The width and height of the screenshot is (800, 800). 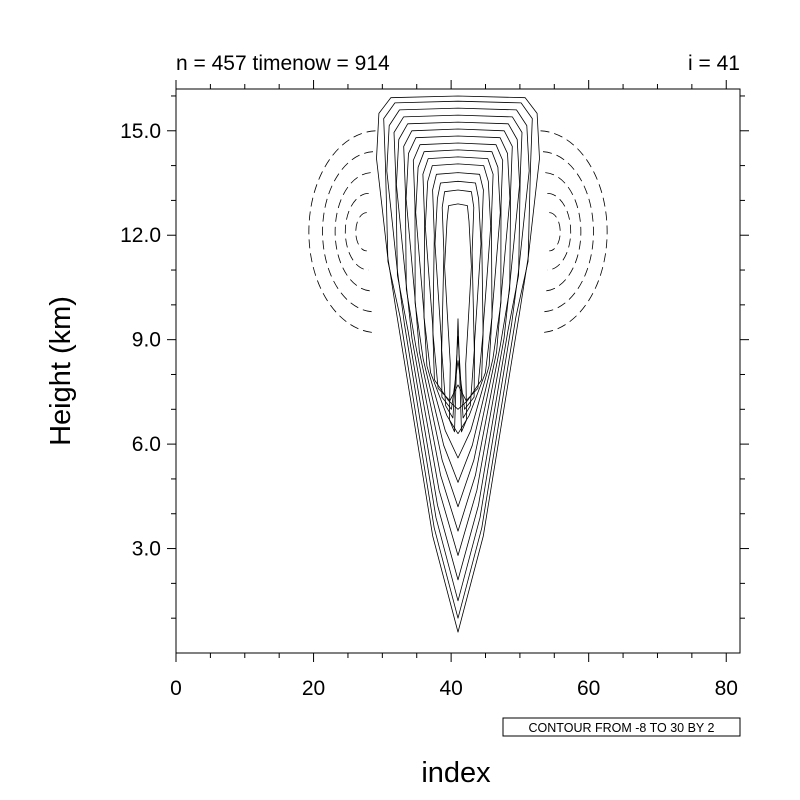 What do you see at coordinates (313, 688) in the screenshot?
I see `x-tick-label: 20` at bounding box center [313, 688].